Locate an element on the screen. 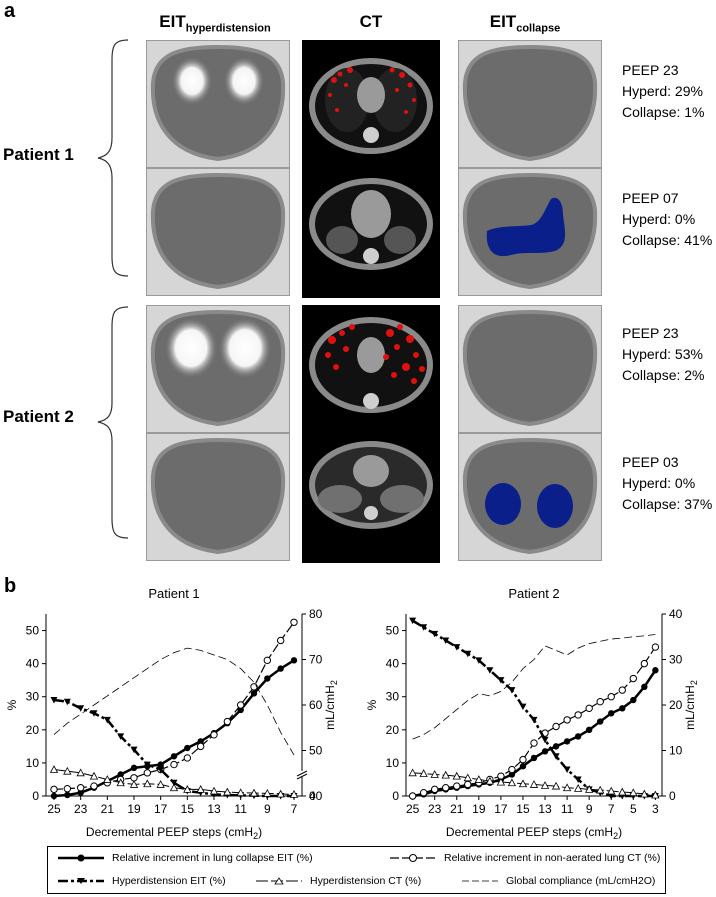 Image resolution: width=716 pixels, height=897 pixels. right-tick-label: 30 is located at coordinates (676, 660).